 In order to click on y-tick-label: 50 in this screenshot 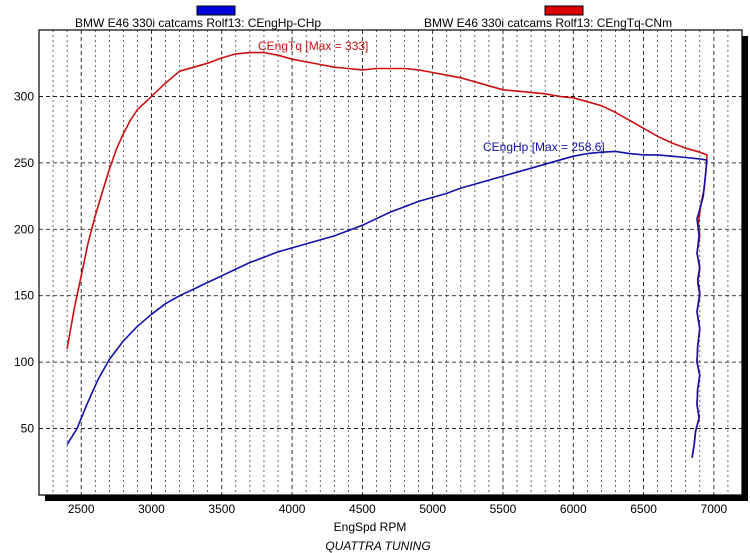, I will do `click(28, 429)`.